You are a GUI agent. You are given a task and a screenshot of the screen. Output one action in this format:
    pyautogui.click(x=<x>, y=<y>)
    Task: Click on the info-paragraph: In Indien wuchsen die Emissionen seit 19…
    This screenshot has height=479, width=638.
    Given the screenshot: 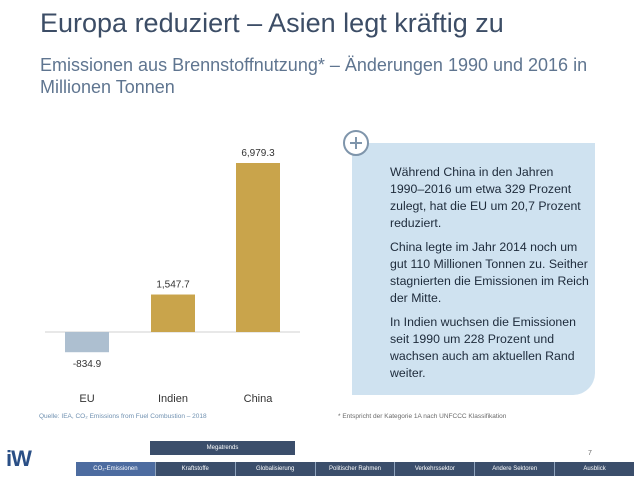 What is the action you would take?
    pyautogui.click(x=483, y=347)
    